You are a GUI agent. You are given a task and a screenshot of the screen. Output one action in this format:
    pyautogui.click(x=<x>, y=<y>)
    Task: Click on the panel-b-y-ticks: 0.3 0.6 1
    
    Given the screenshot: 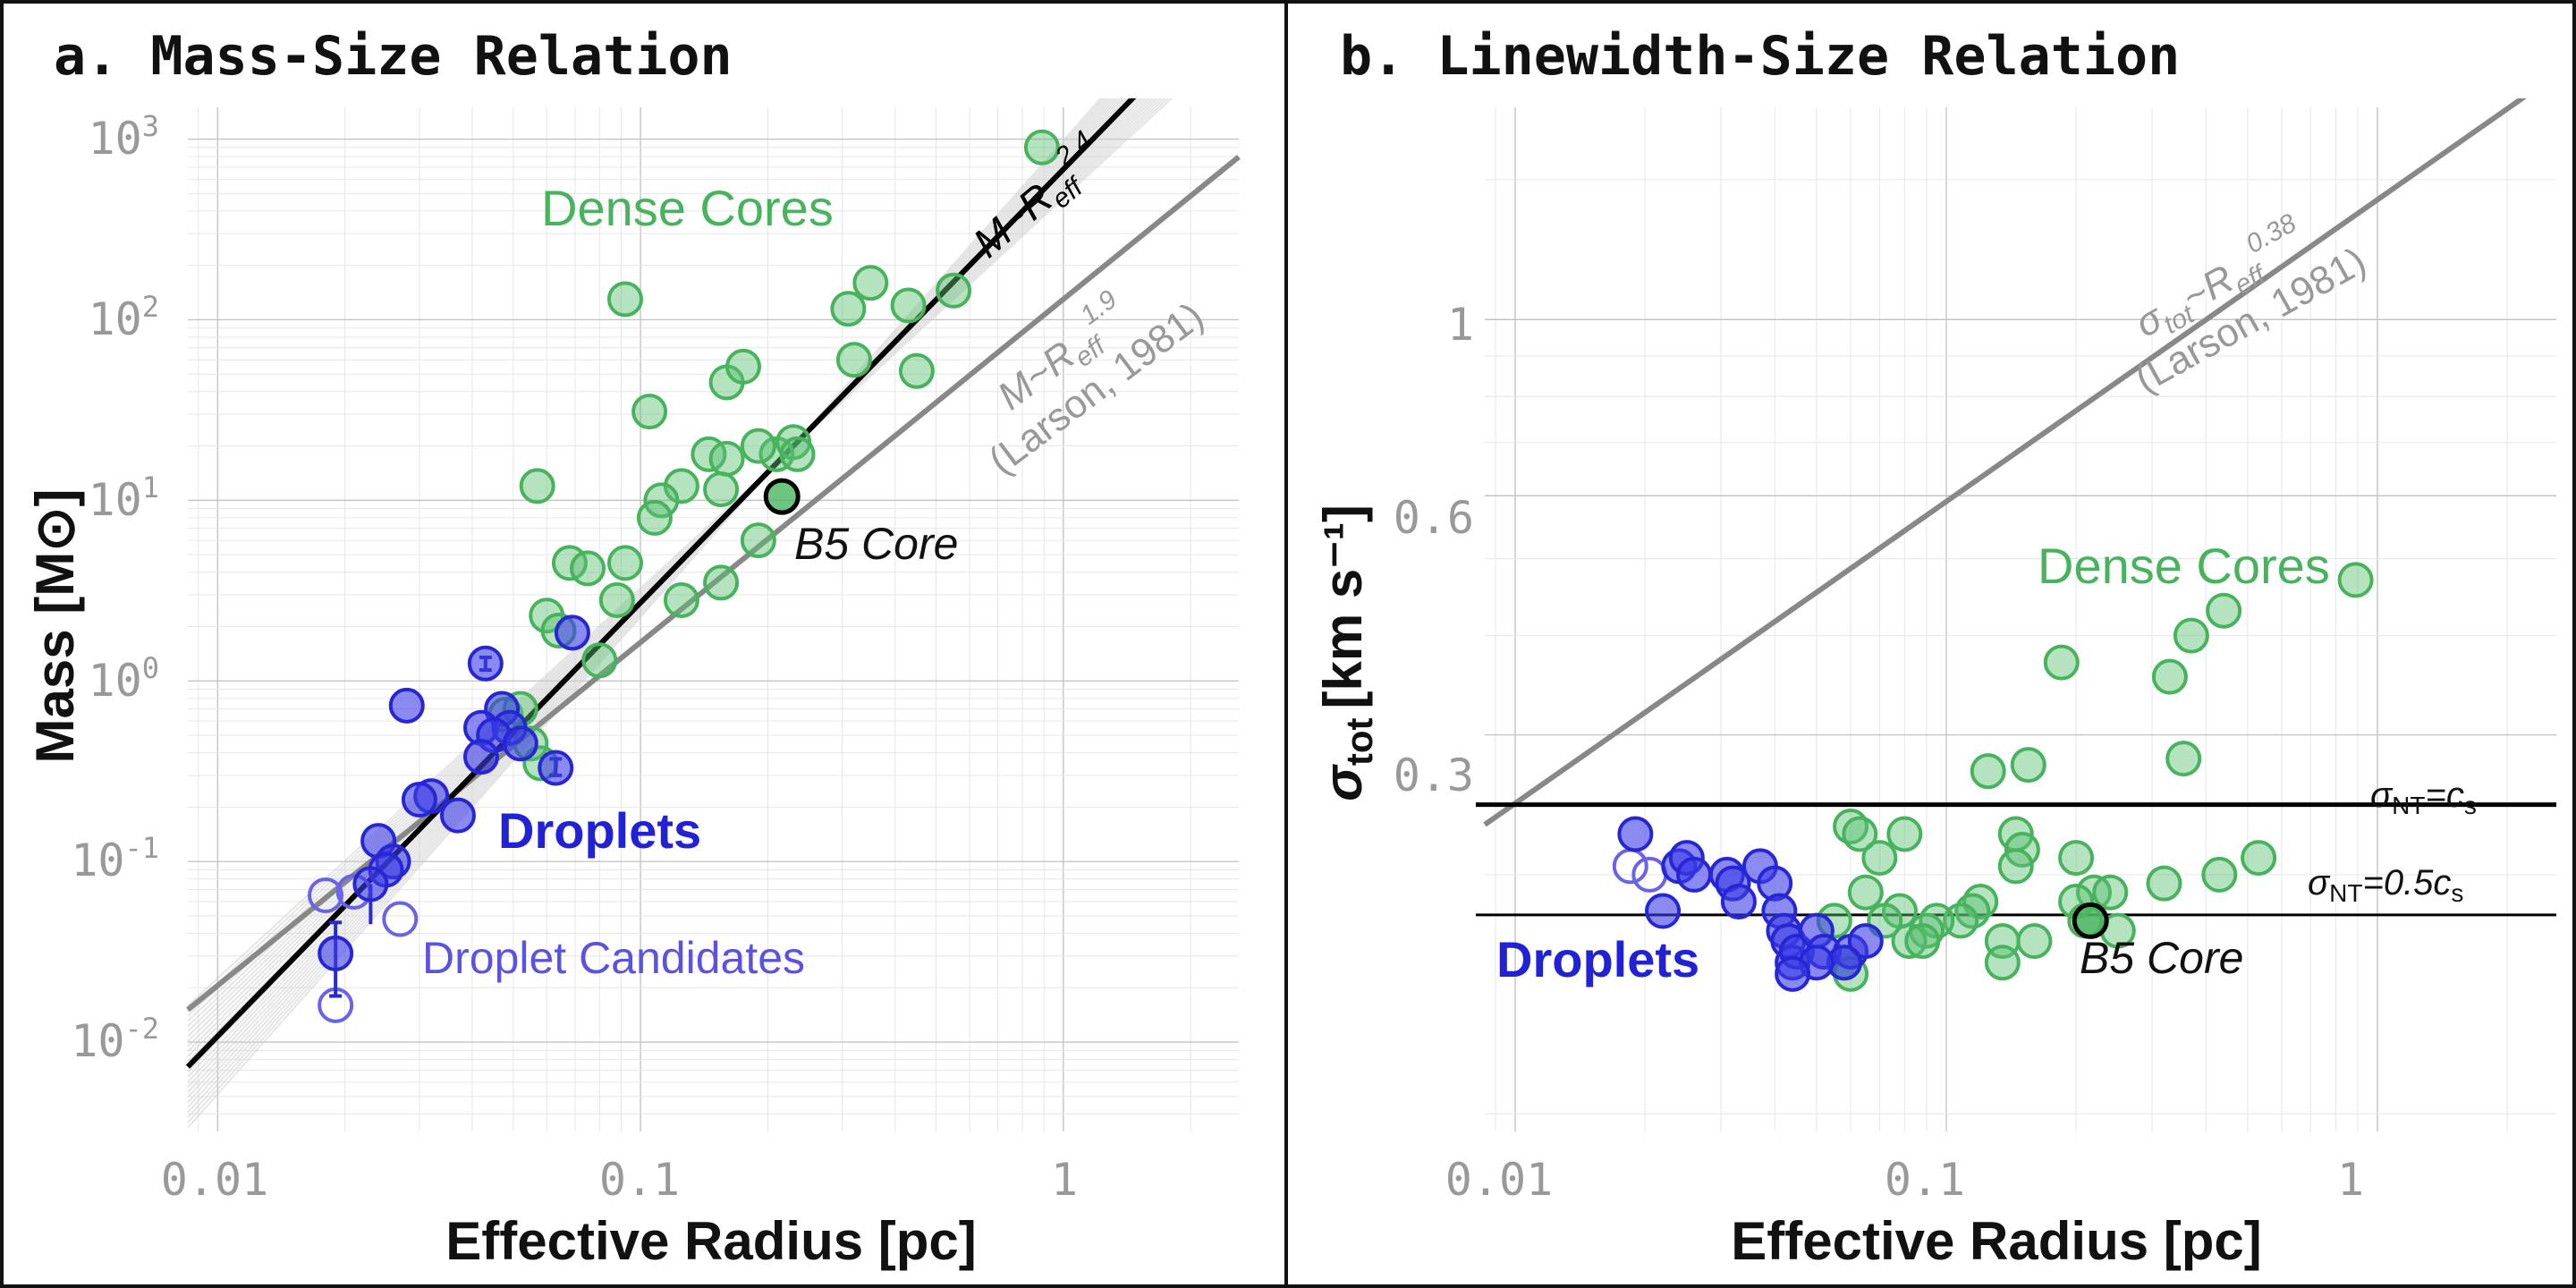 What is the action you would take?
    pyautogui.click(x=1434, y=550)
    